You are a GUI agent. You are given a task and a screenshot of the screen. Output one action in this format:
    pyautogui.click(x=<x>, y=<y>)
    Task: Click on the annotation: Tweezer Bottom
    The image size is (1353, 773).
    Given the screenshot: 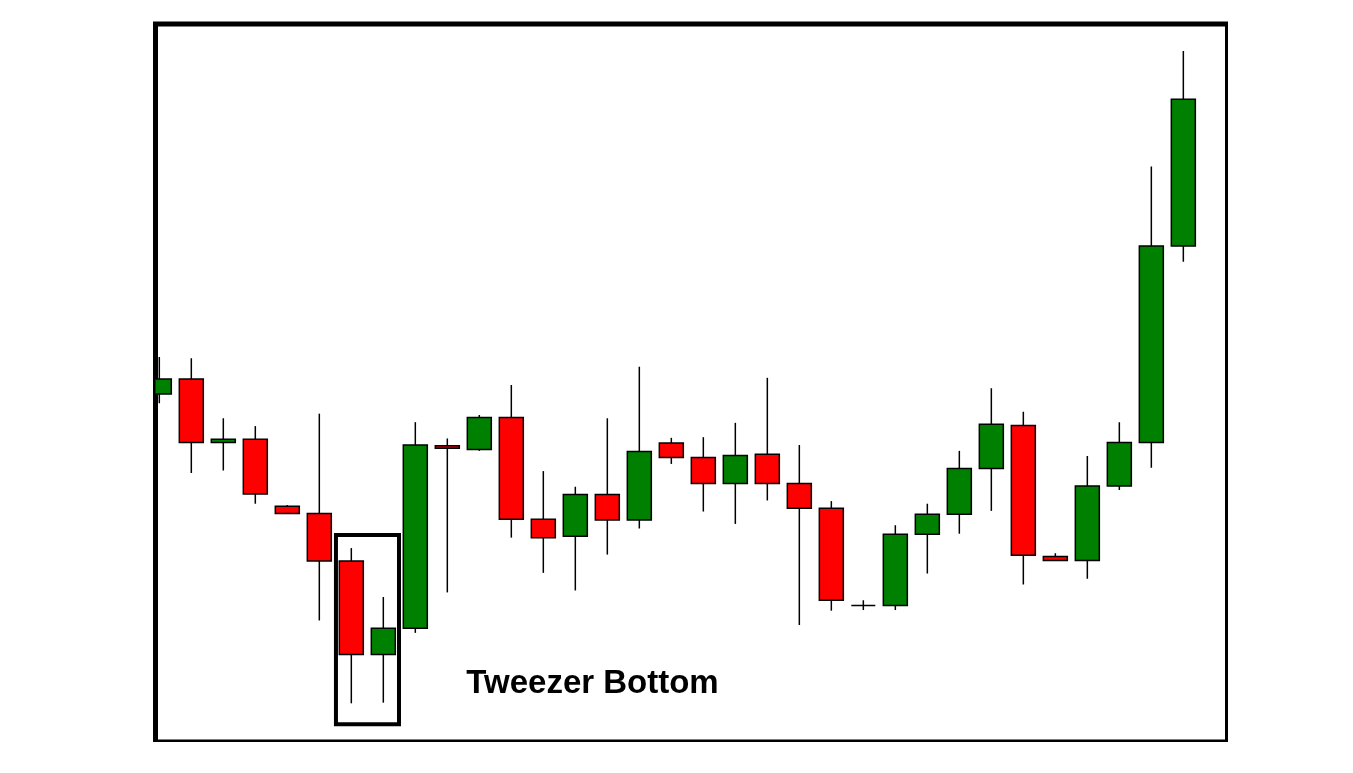 What is the action you would take?
    pyautogui.click(x=592, y=681)
    